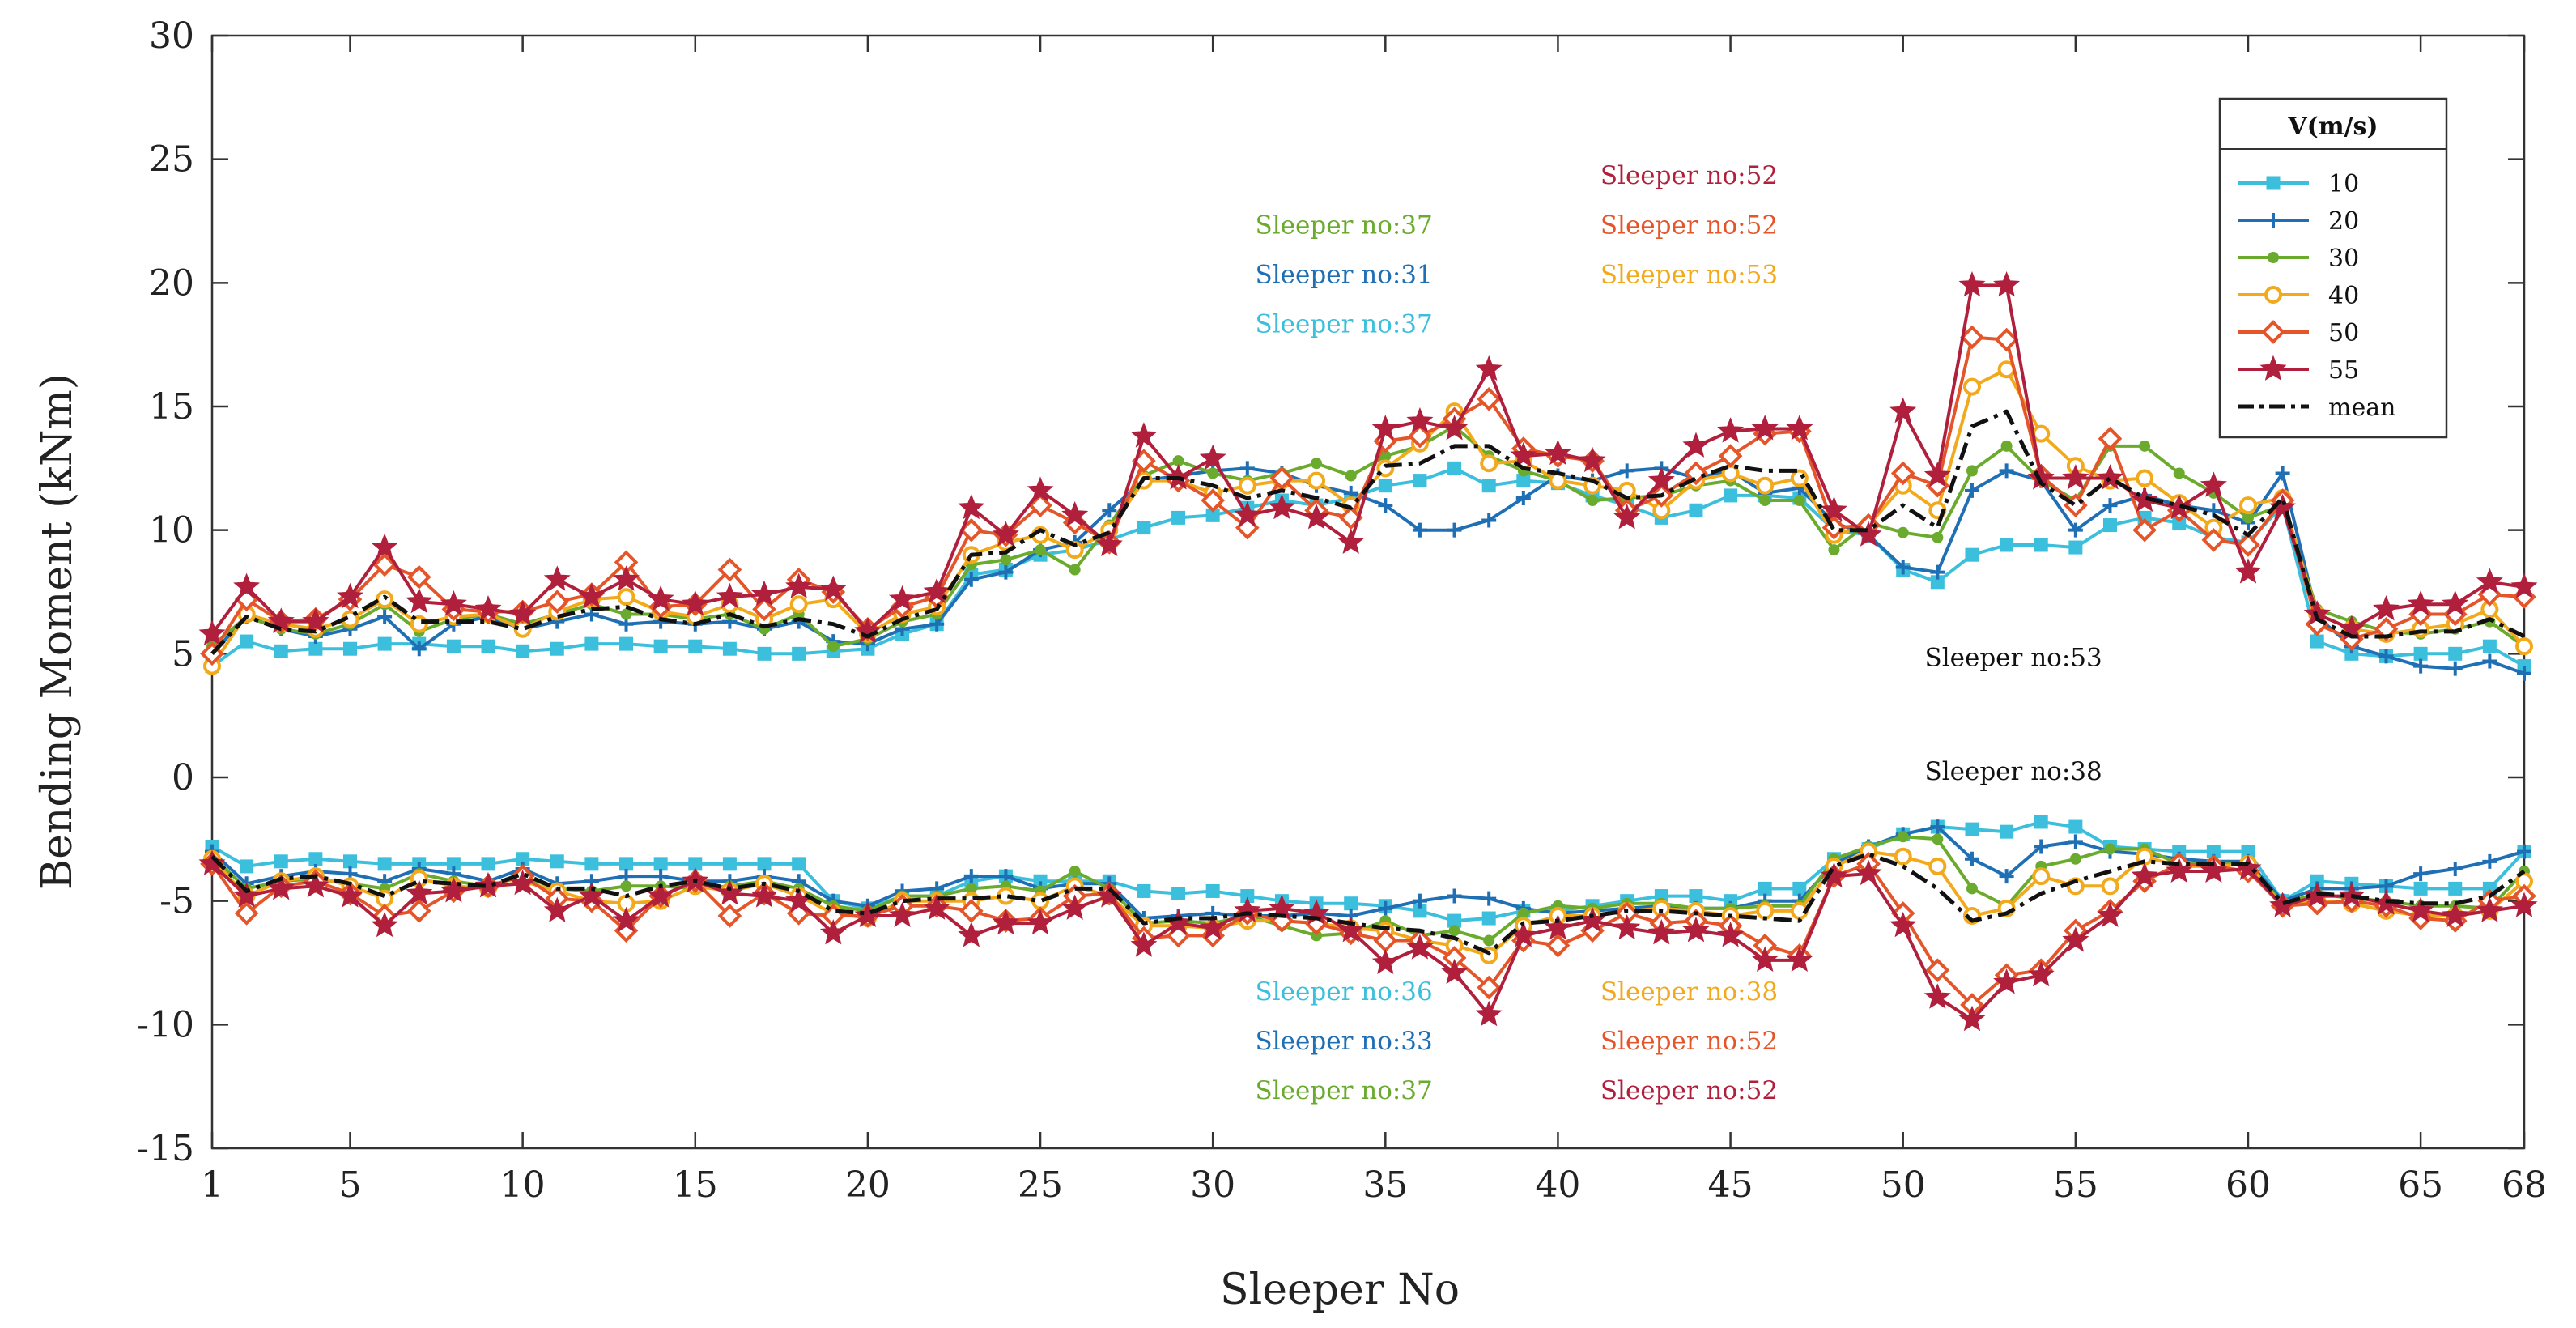 Image resolution: width=2576 pixels, height=1328 pixels. What do you see at coordinates (2361, 408) in the screenshot?
I see `legend-label-mean: mean` at bounding box center [2361, 408].